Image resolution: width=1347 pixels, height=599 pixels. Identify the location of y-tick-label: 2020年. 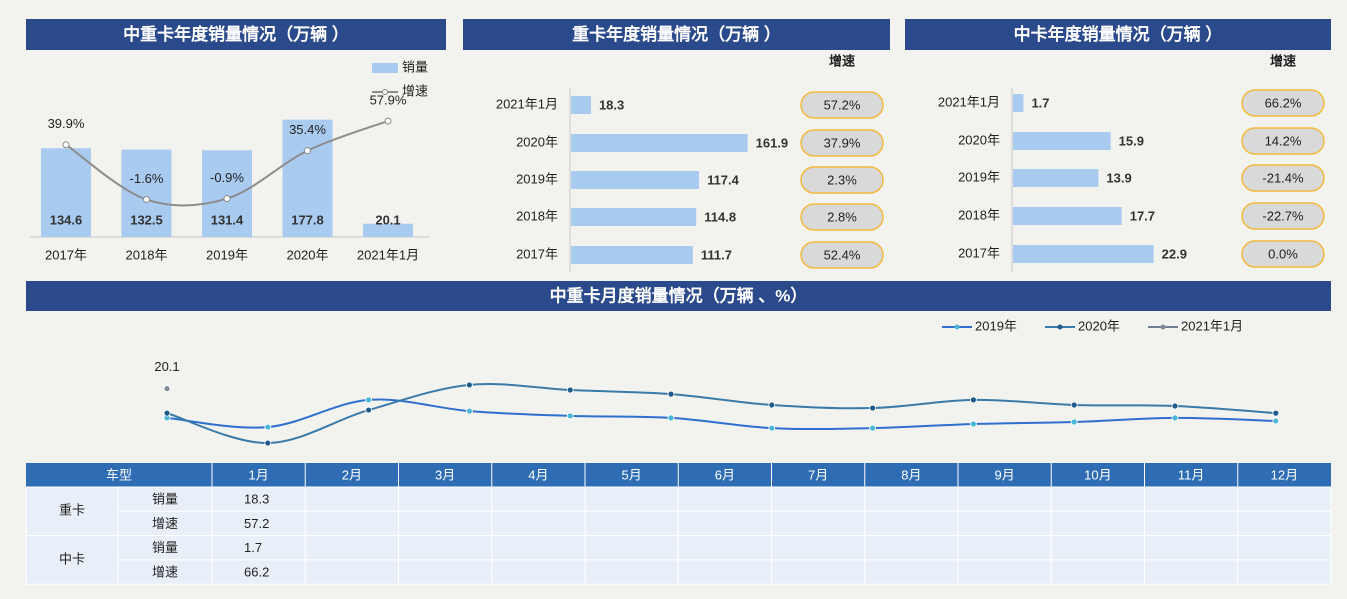
(537, 141).